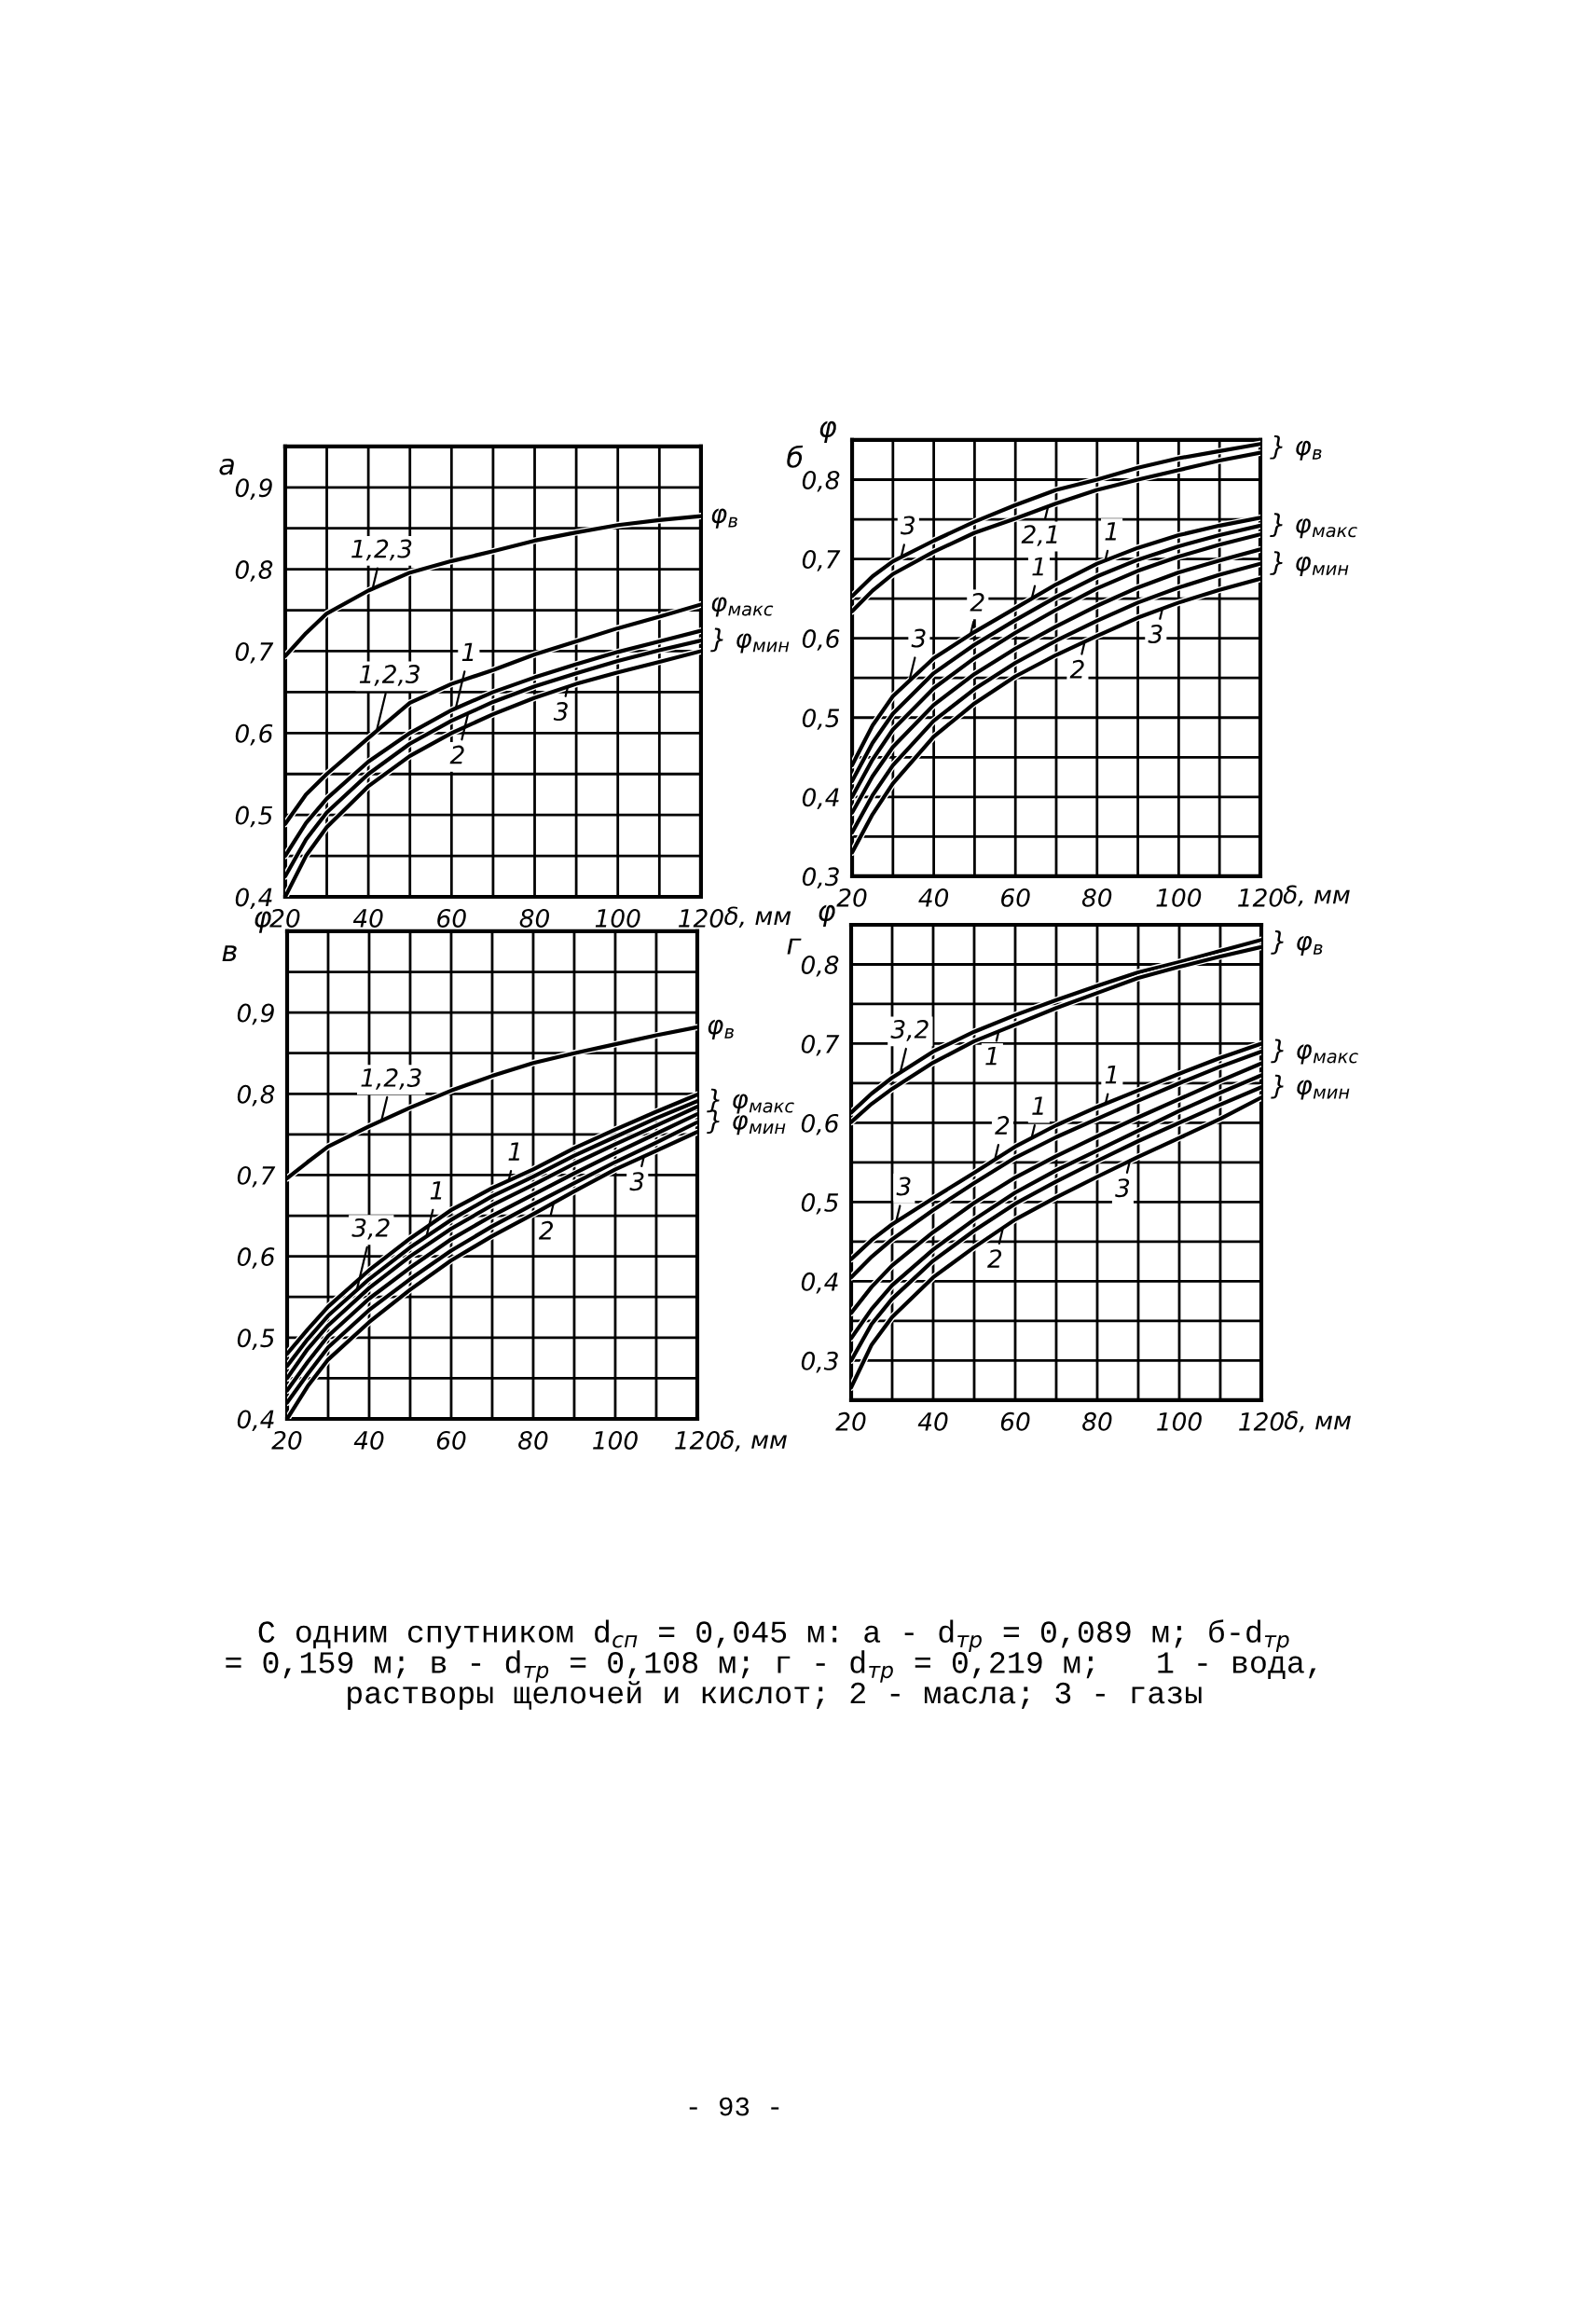  Describe the element at coordinates (229, 953) in the screenshot. I see `chart-title: в` at that location.